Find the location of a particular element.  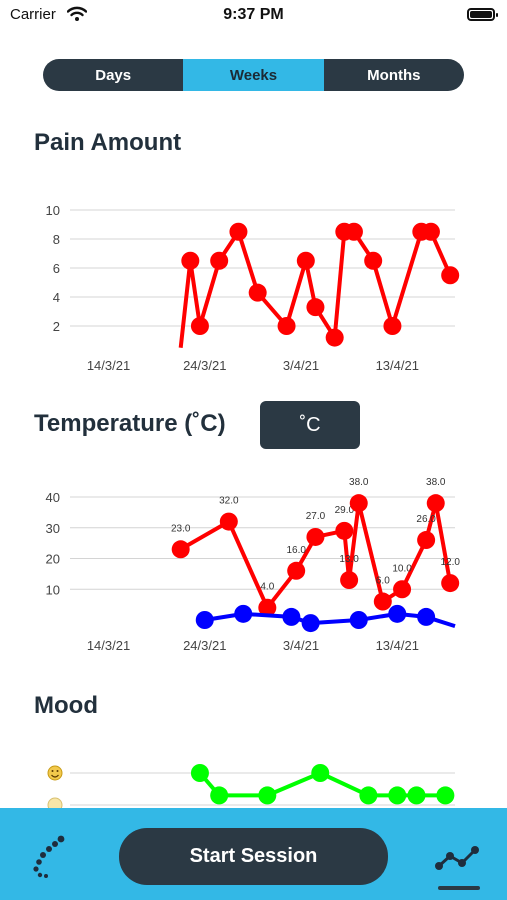

mood-happy-icon is located at coordinates (55, 773).